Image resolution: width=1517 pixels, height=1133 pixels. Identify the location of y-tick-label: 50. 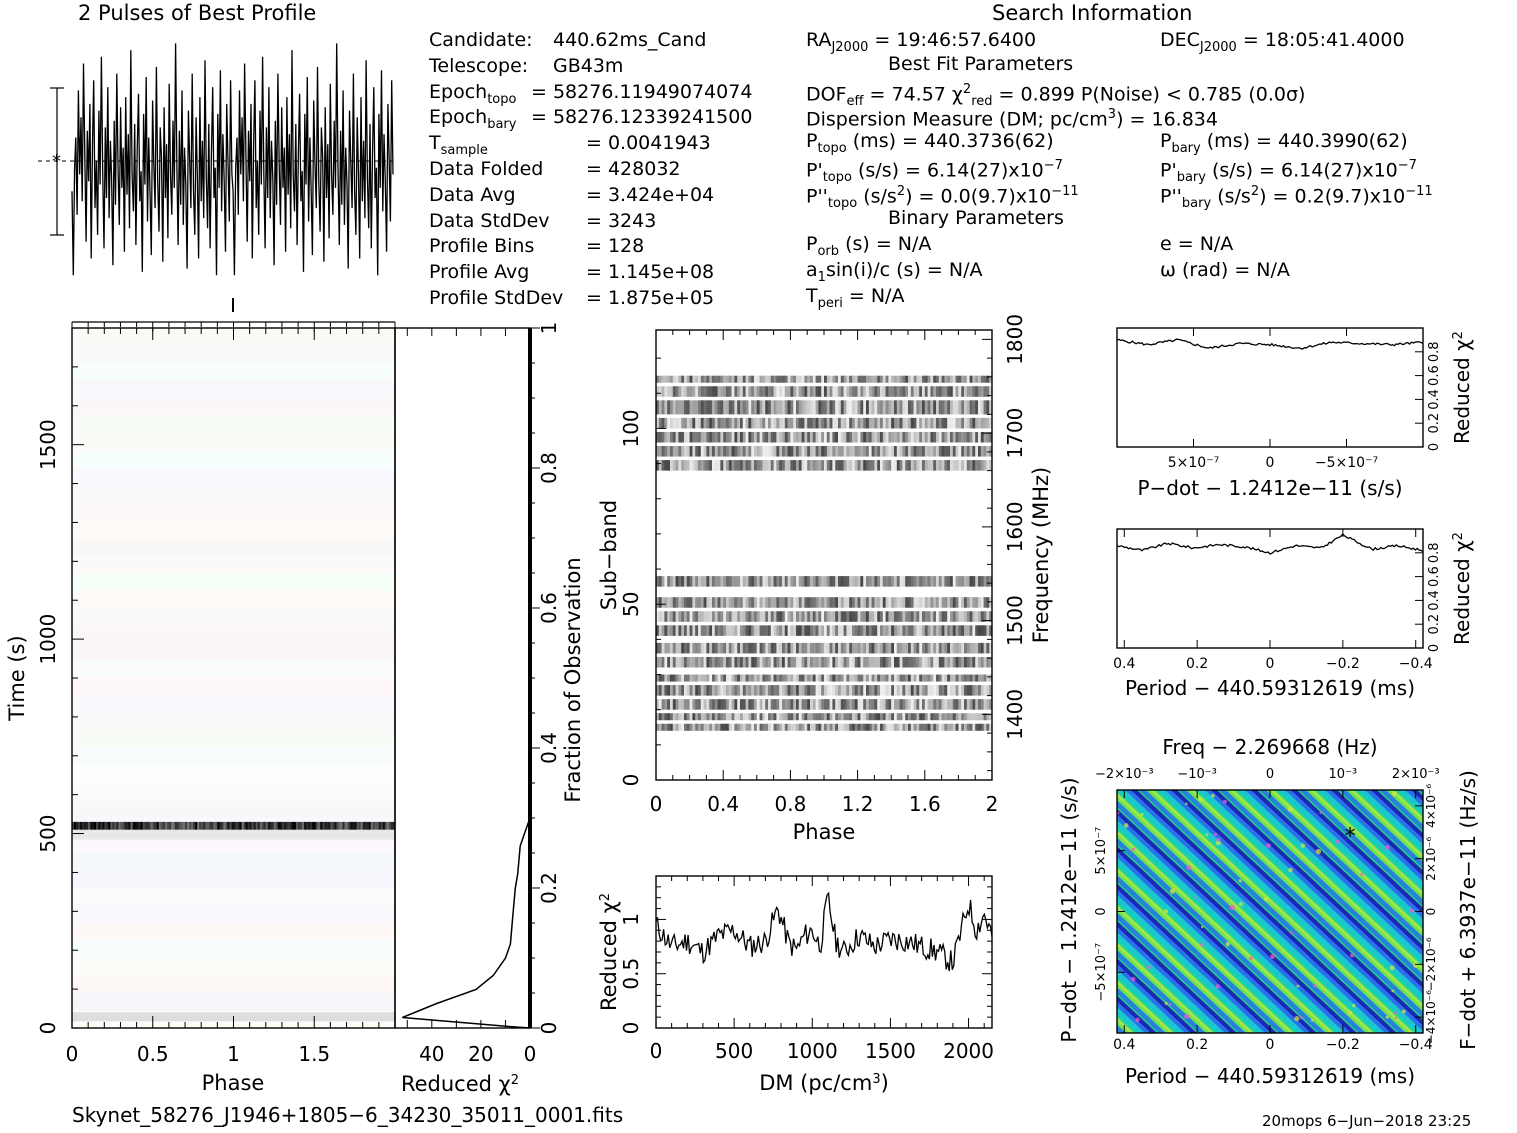
(631, 603).